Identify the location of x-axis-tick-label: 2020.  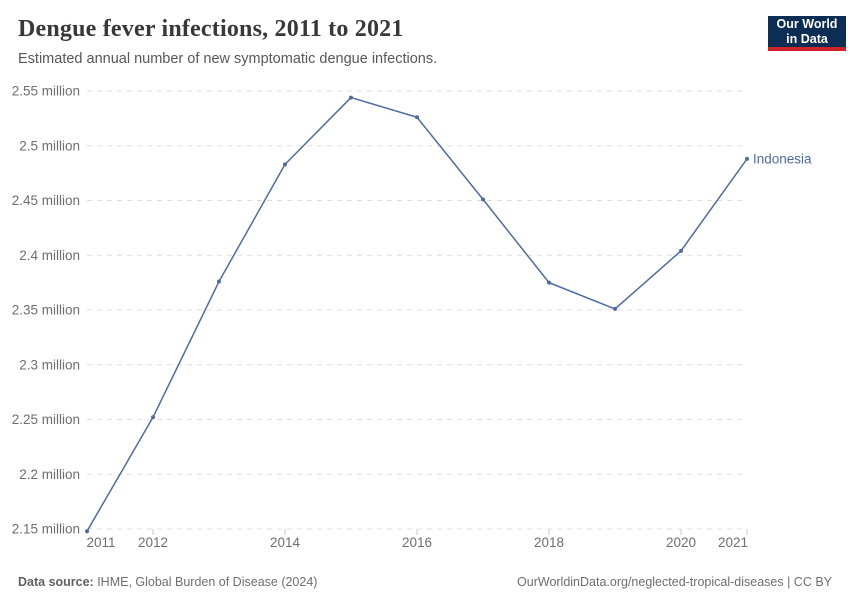
(681, 542).